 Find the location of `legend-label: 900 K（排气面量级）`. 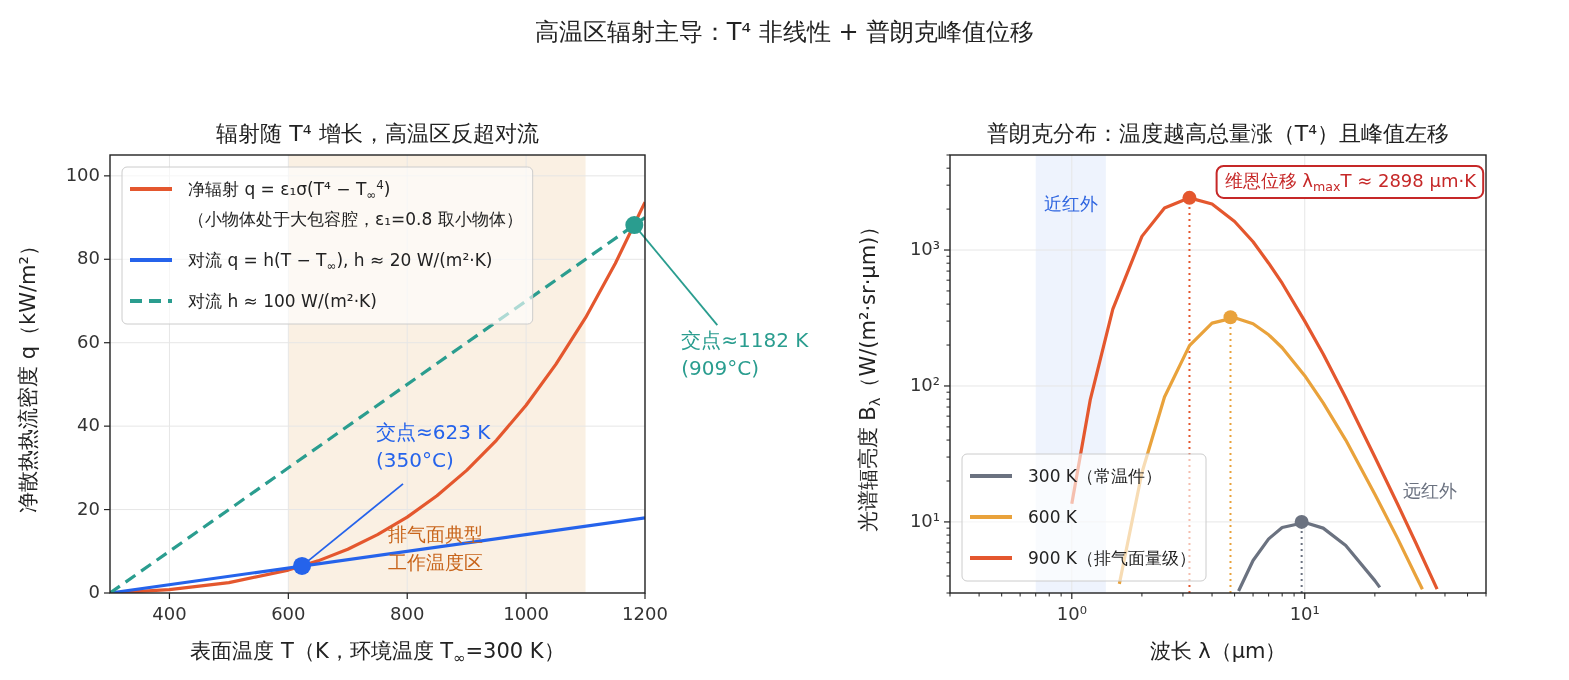

legend-label: 900 K（排气面量级） is located at coordinates (1112, 558).